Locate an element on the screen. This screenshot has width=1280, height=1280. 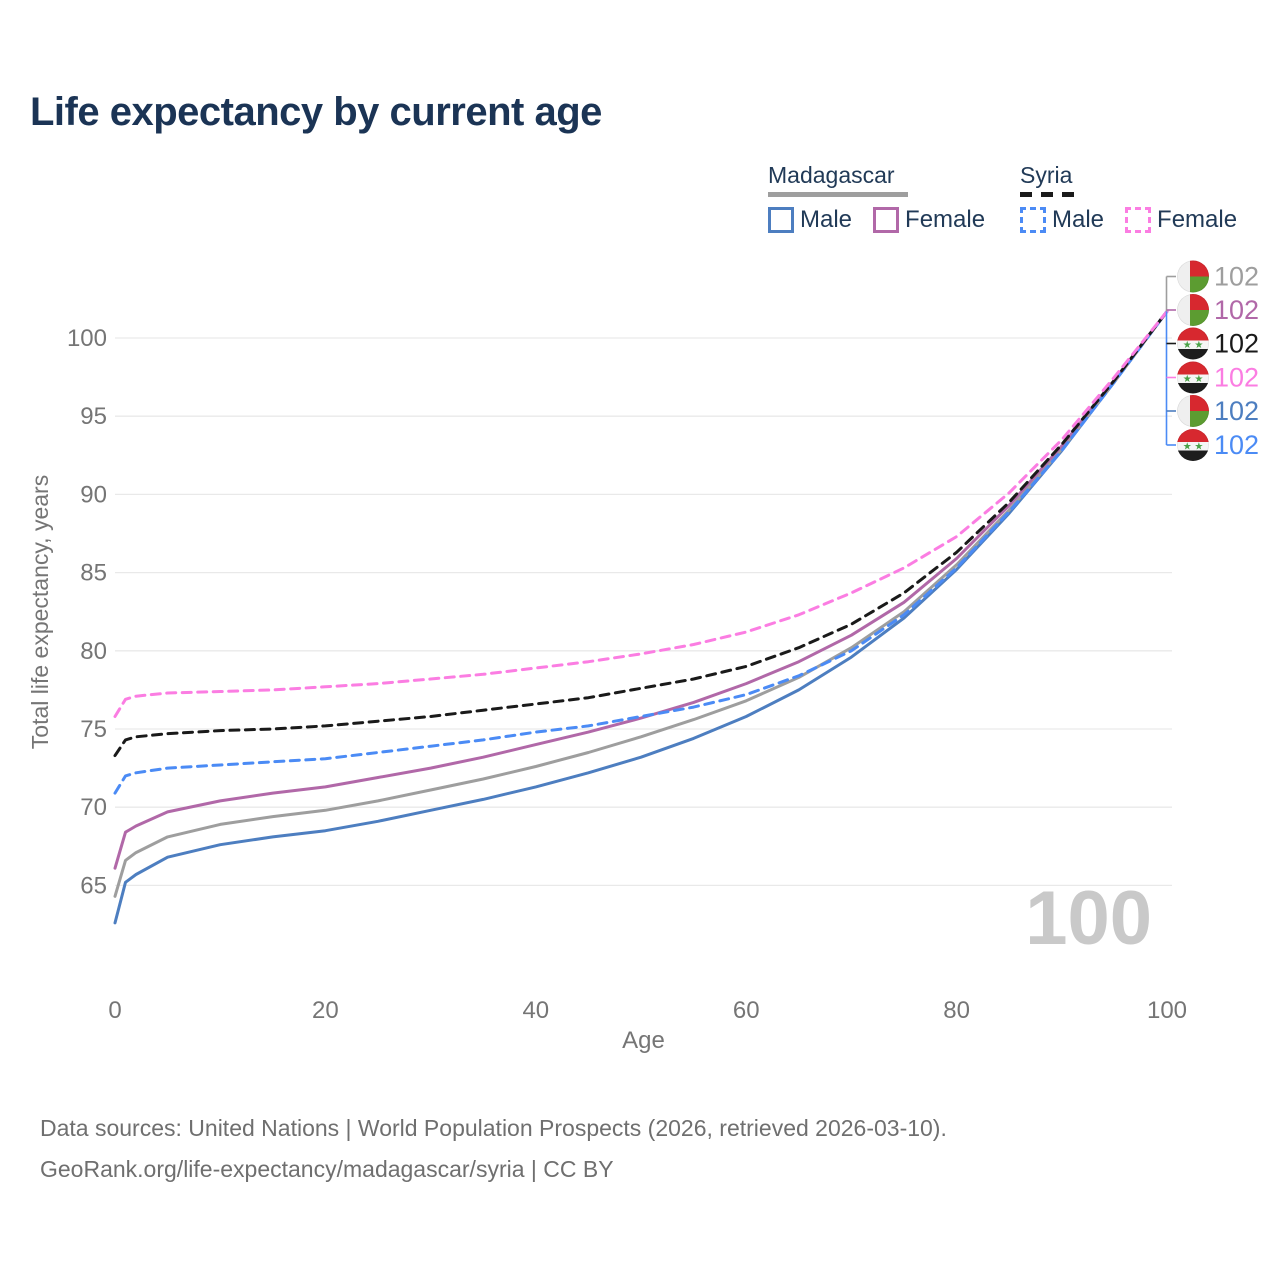
y-tick-label: 85 is located at coordinates (93, 573).